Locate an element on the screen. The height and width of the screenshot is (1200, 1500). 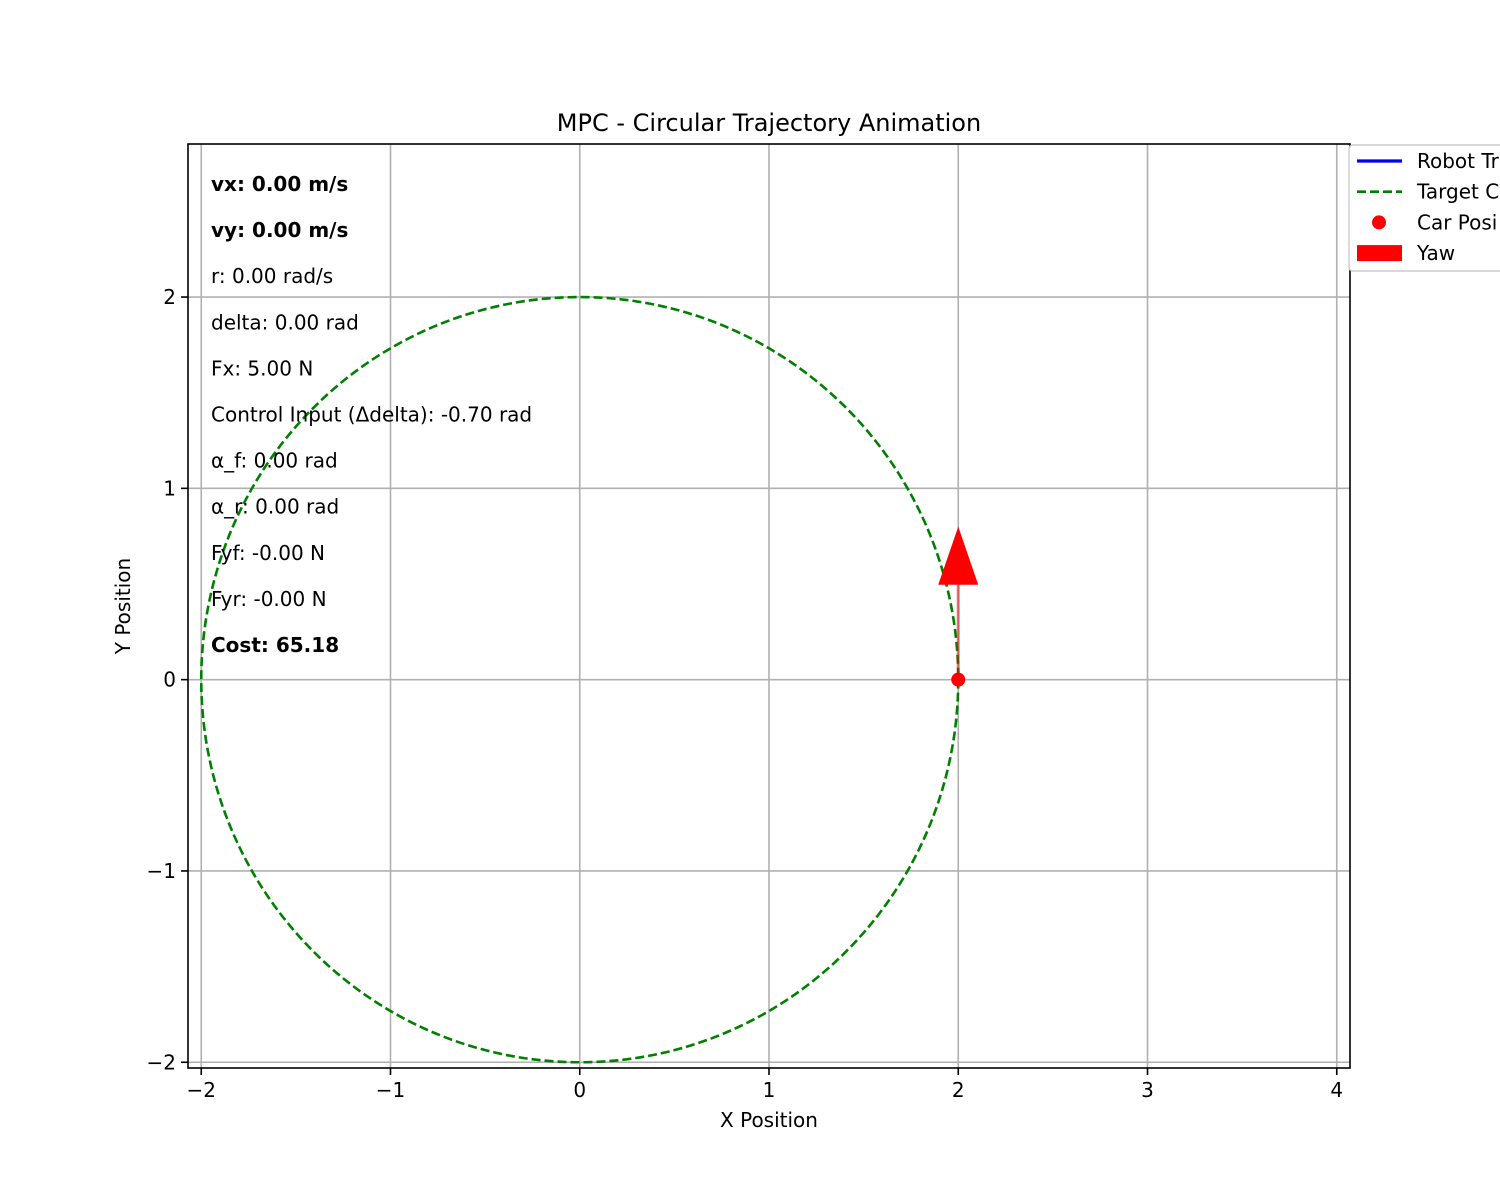
y-tick-label: 2 is located at coordinates (169, 297).